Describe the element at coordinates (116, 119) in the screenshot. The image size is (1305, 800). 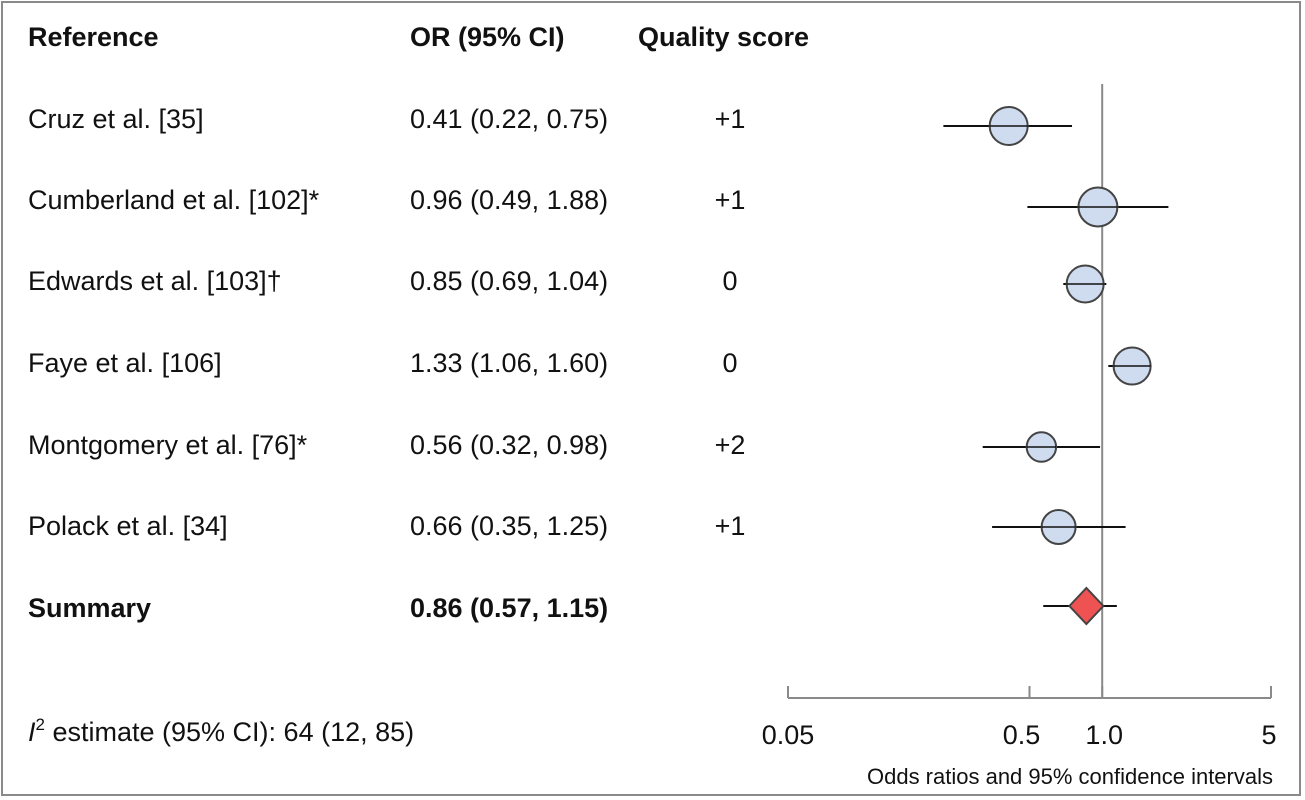
I see `study-reference: Cruz et al. [35]` at that location.